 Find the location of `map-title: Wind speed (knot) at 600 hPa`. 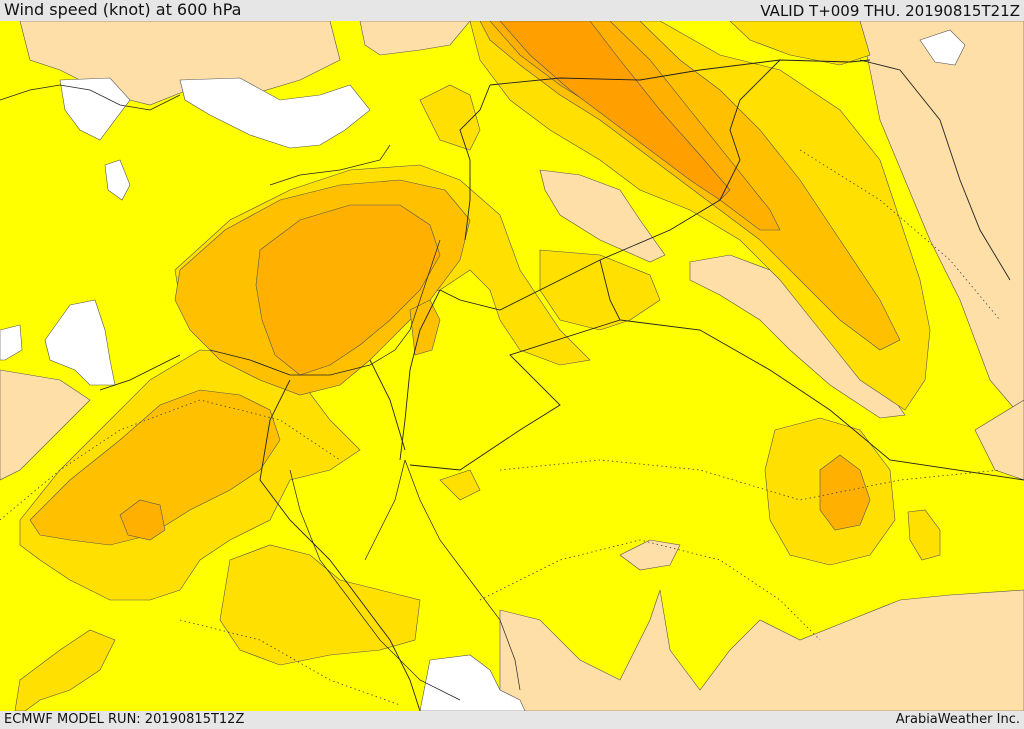

map-title: Wind speed (knot) at 600 hPa is located at coordinates (123, 9).